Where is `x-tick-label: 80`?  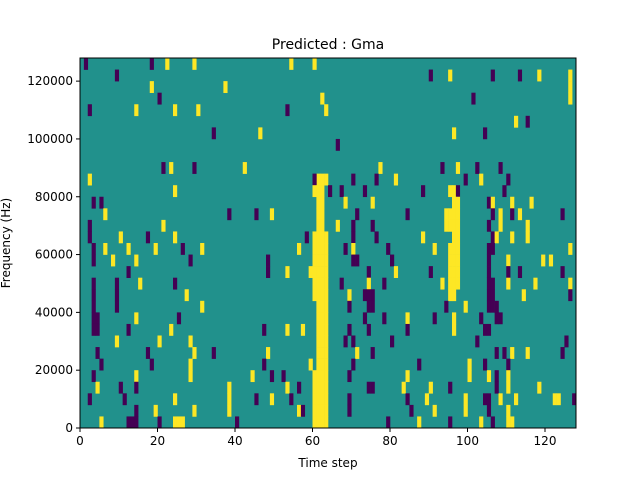 x-tick-label: 80 is located at coordinates (389, 441).